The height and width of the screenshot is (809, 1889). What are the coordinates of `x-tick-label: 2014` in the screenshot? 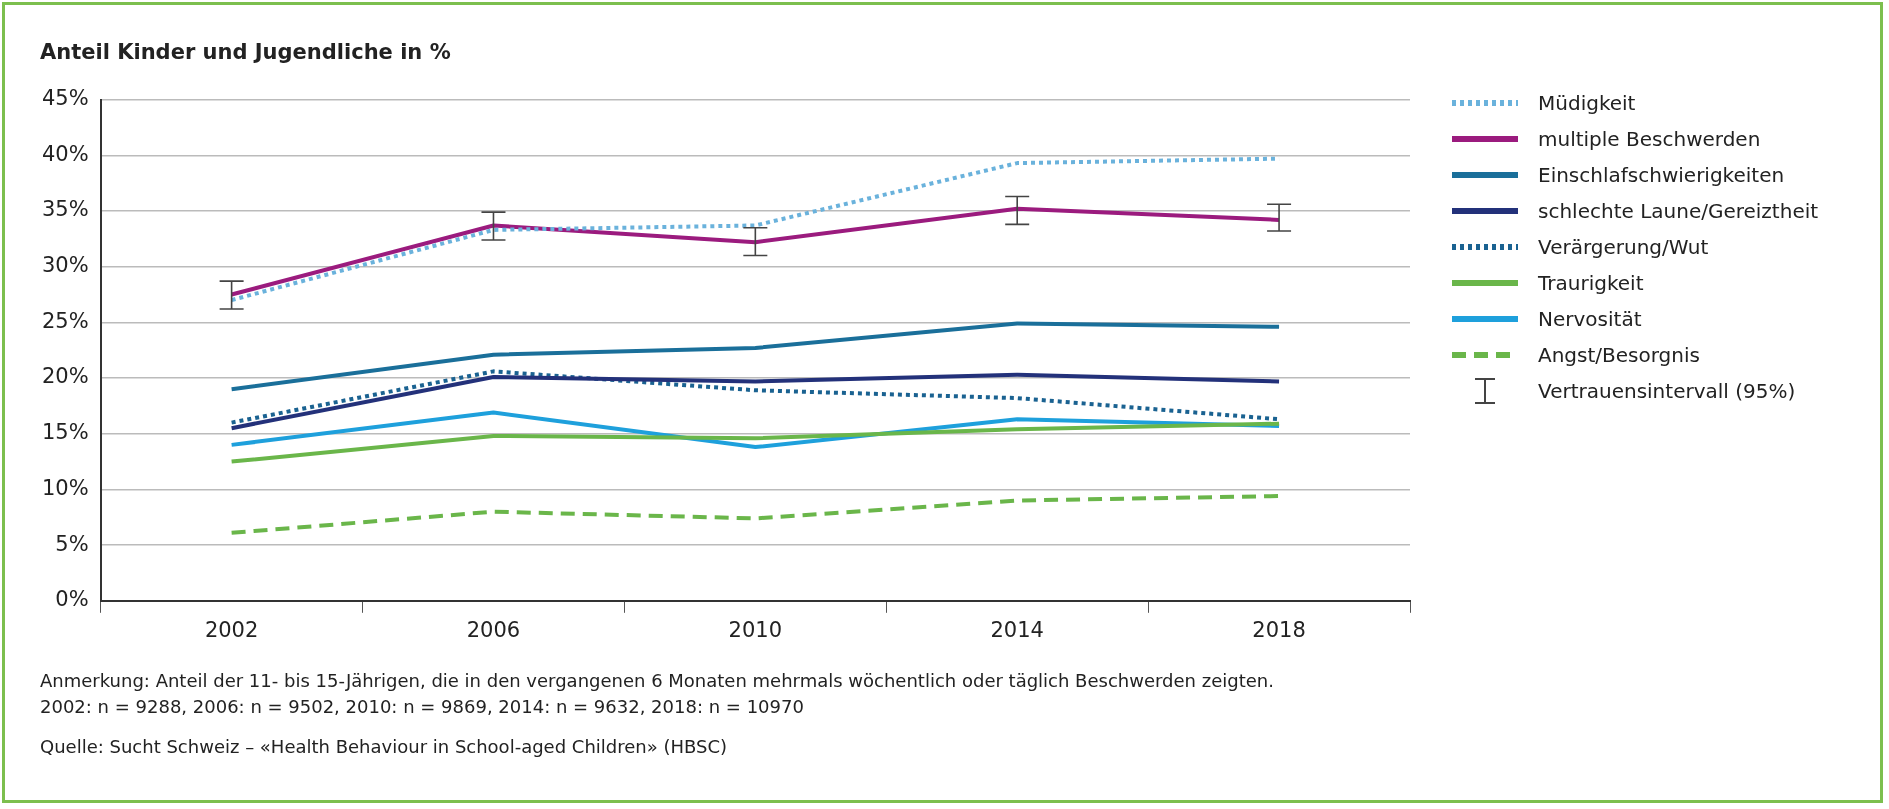 It's located at (1017, 629).